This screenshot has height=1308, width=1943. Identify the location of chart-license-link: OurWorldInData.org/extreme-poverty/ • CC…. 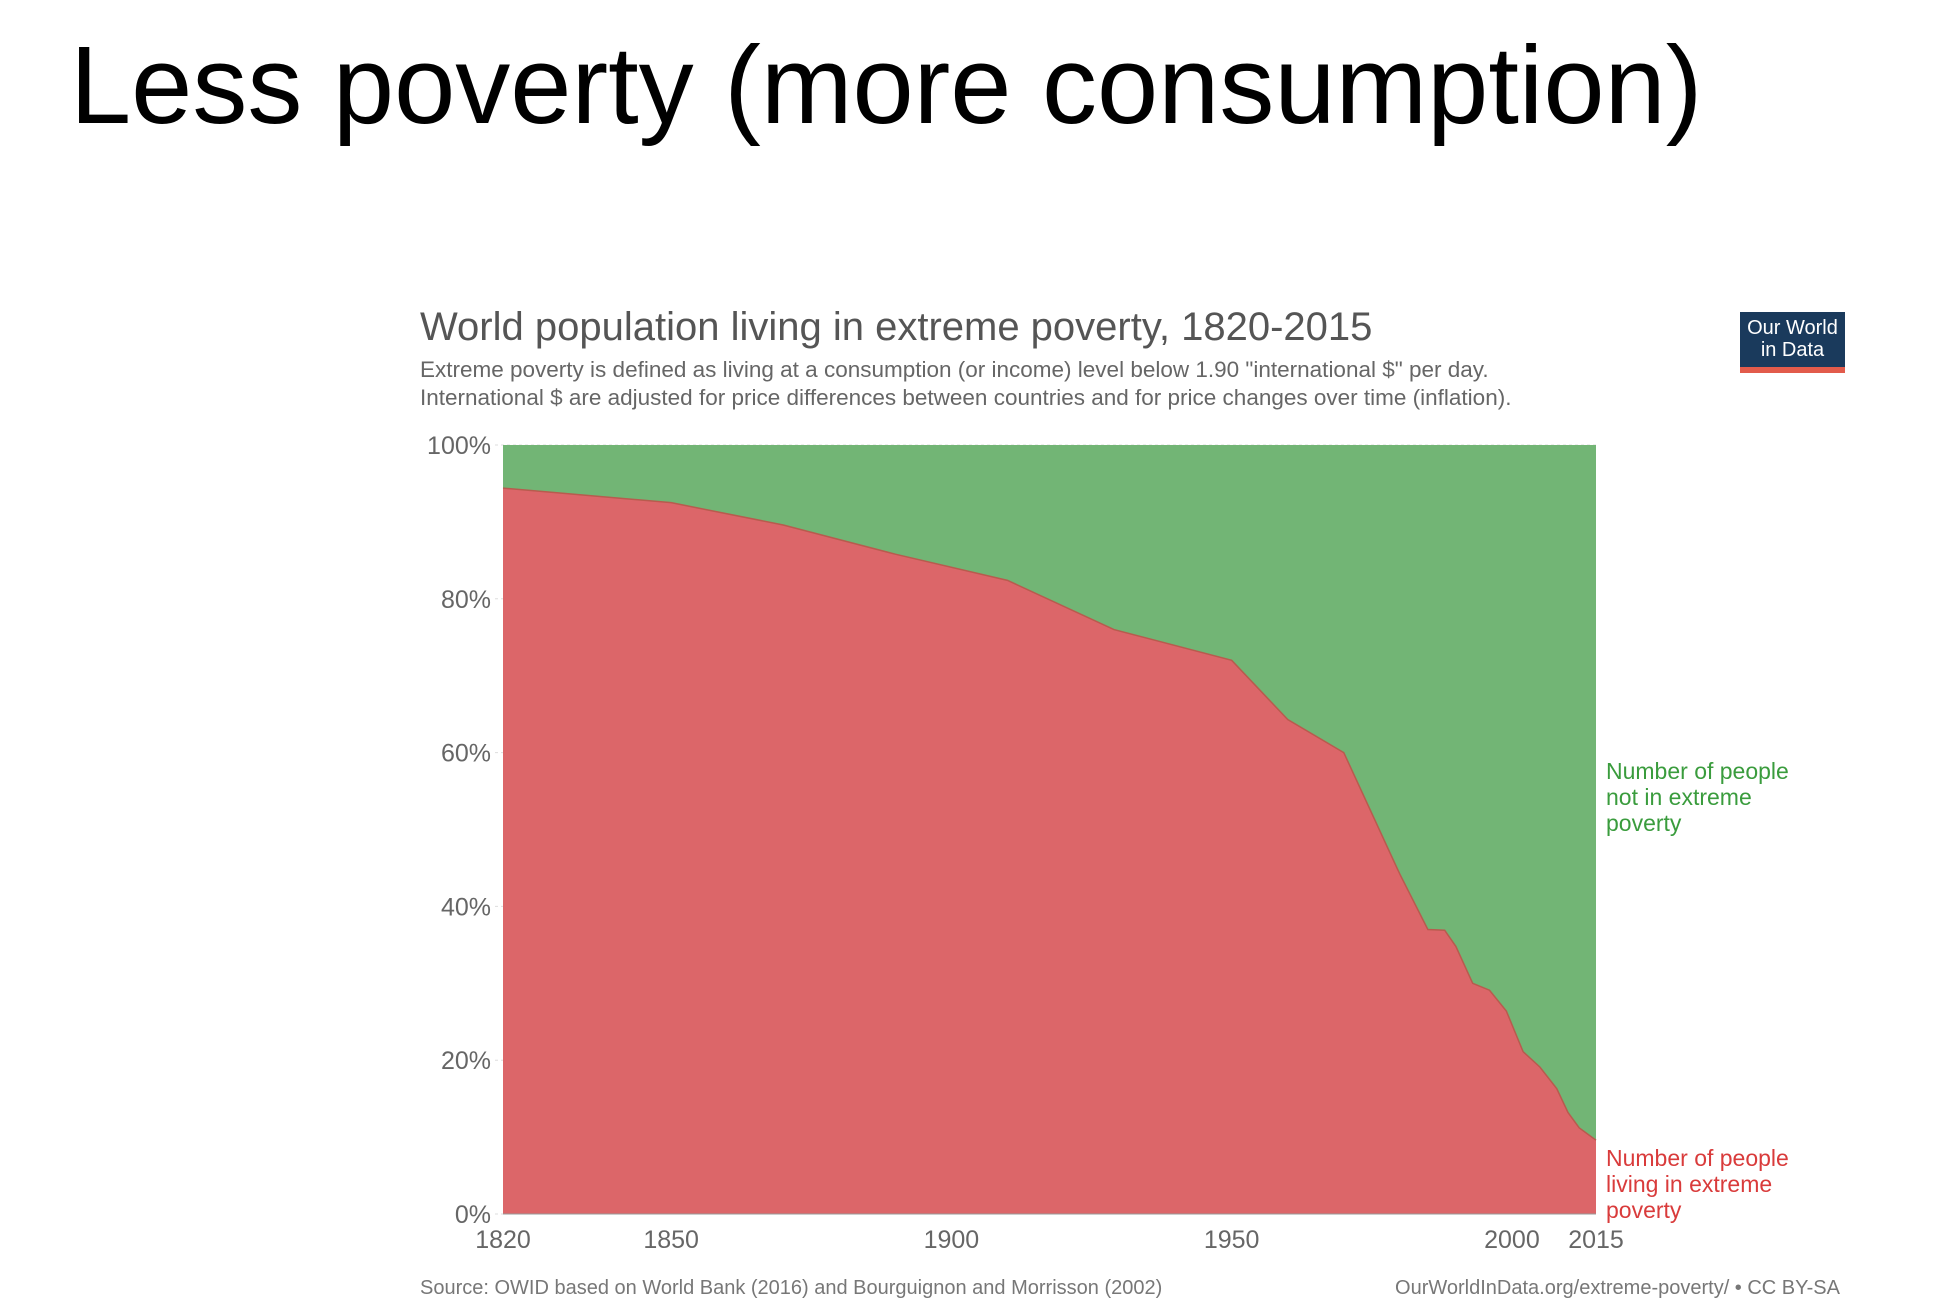
(1617, 1288).